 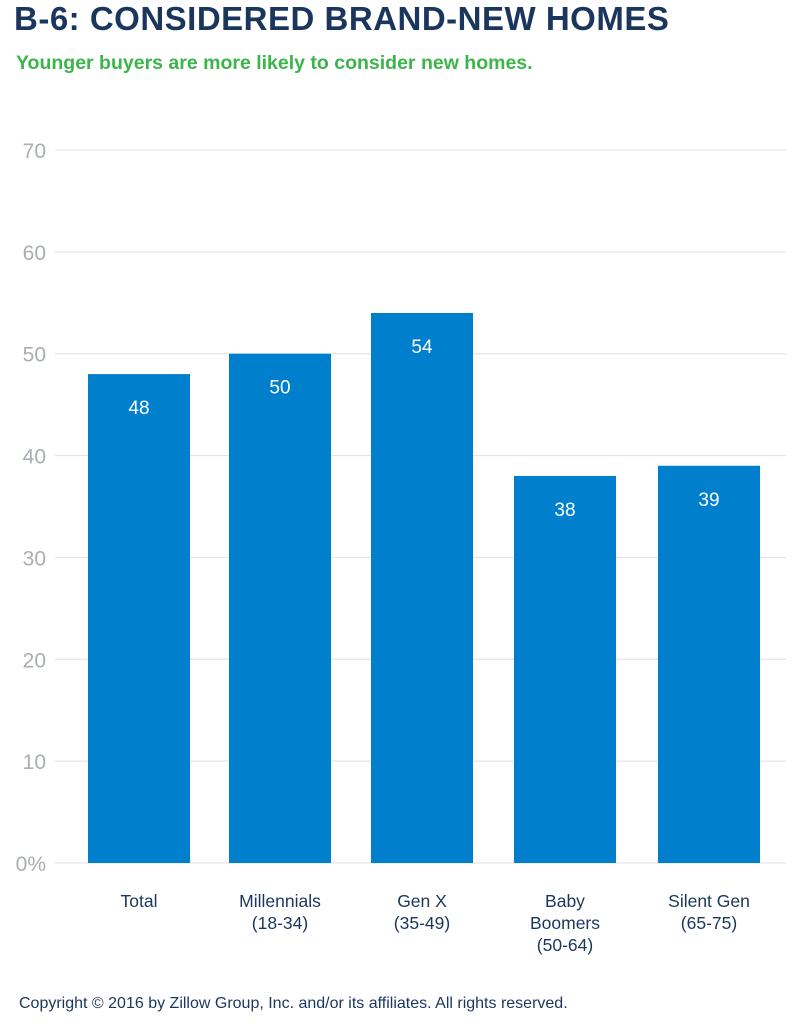 What do you see at coordinates (31, 864) in the screenshot?
I see `y-tick-label: 0%` at bounding box center [31, 864].